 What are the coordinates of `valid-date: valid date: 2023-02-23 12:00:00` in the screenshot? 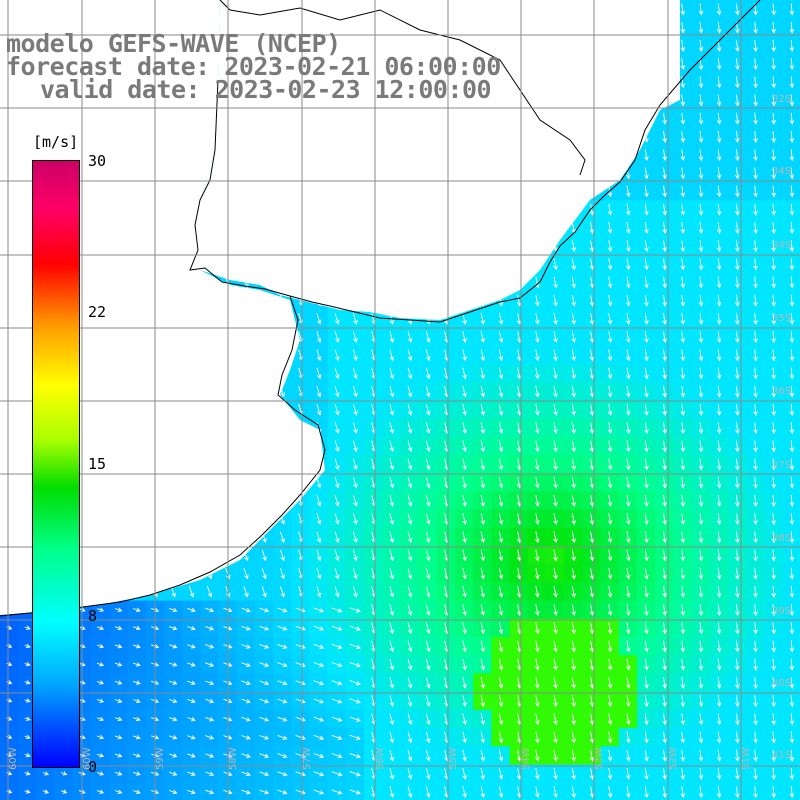 It's located at (266, 89).